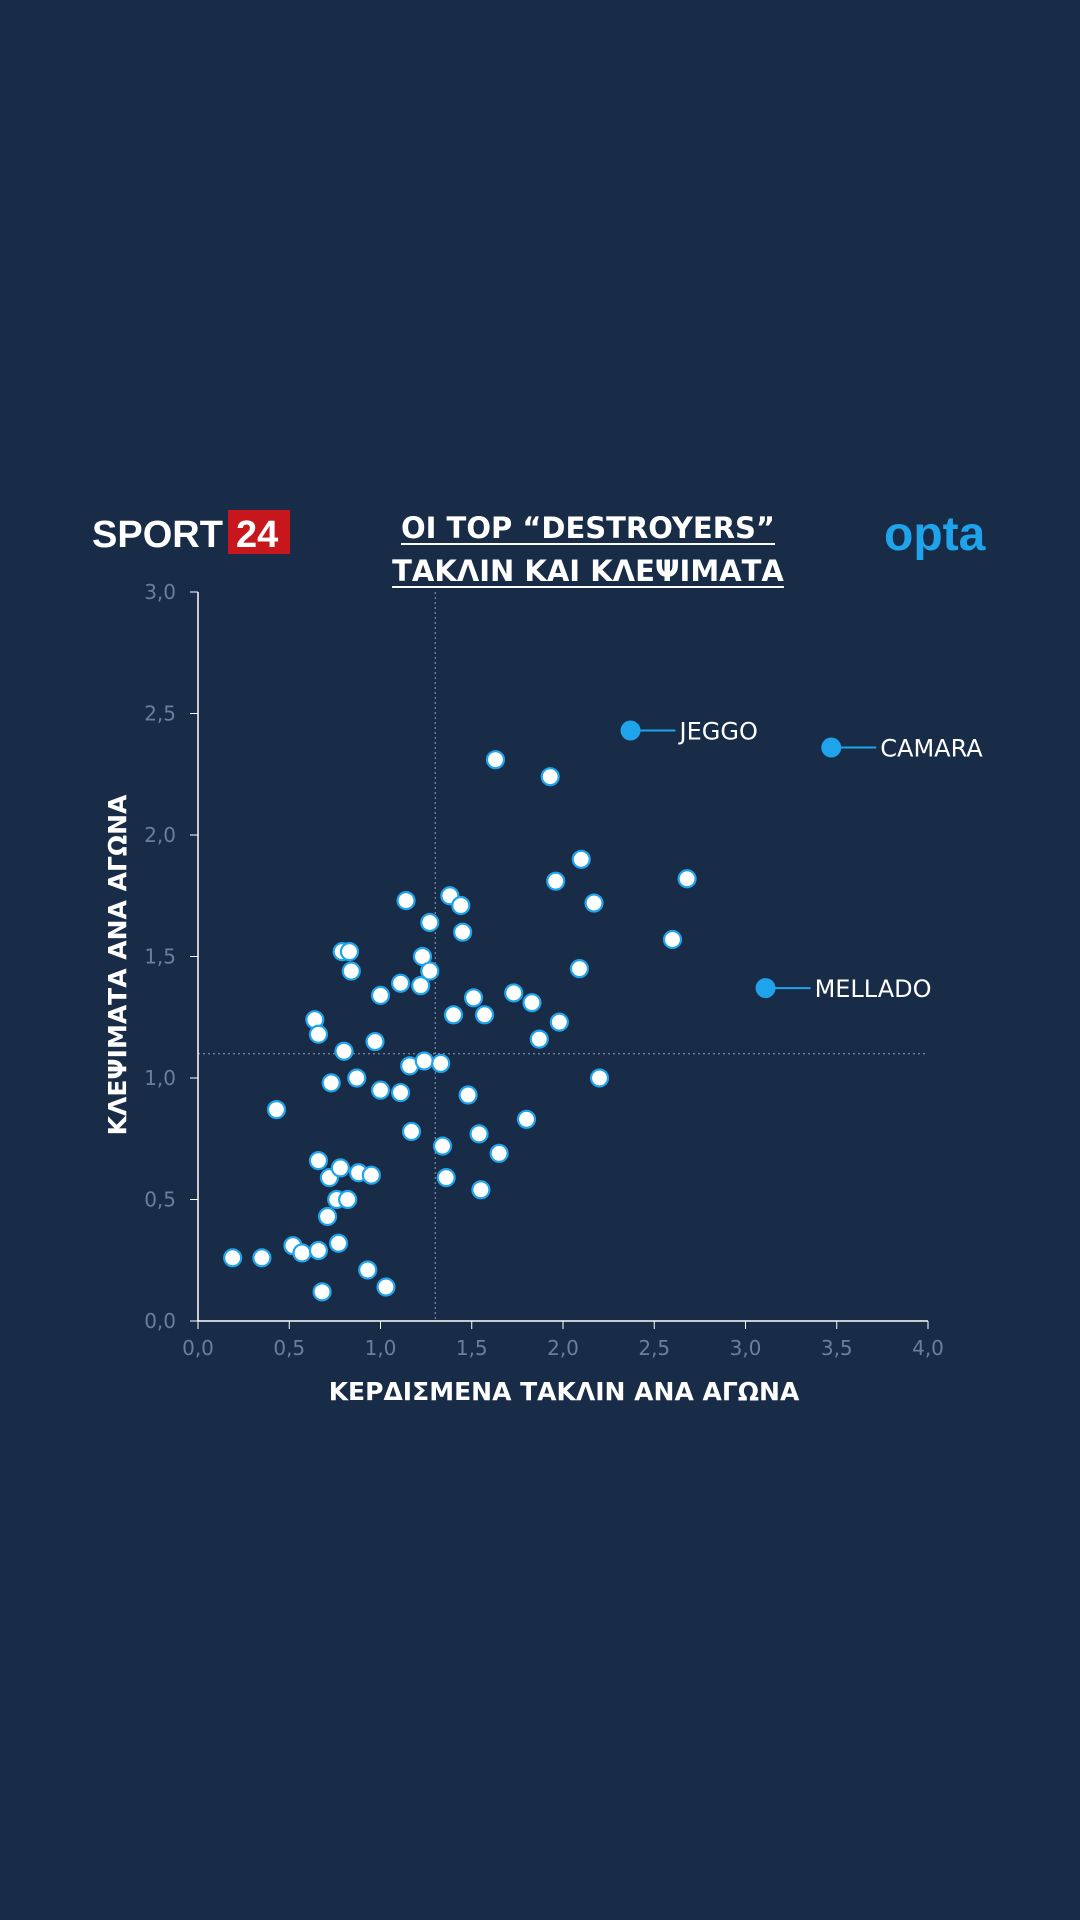 This screenshot has width=1080, height=1920. Describe the element at coordinates (563, 1348) in the screenshot. I see `x-tick-label: 2,0` at that location.